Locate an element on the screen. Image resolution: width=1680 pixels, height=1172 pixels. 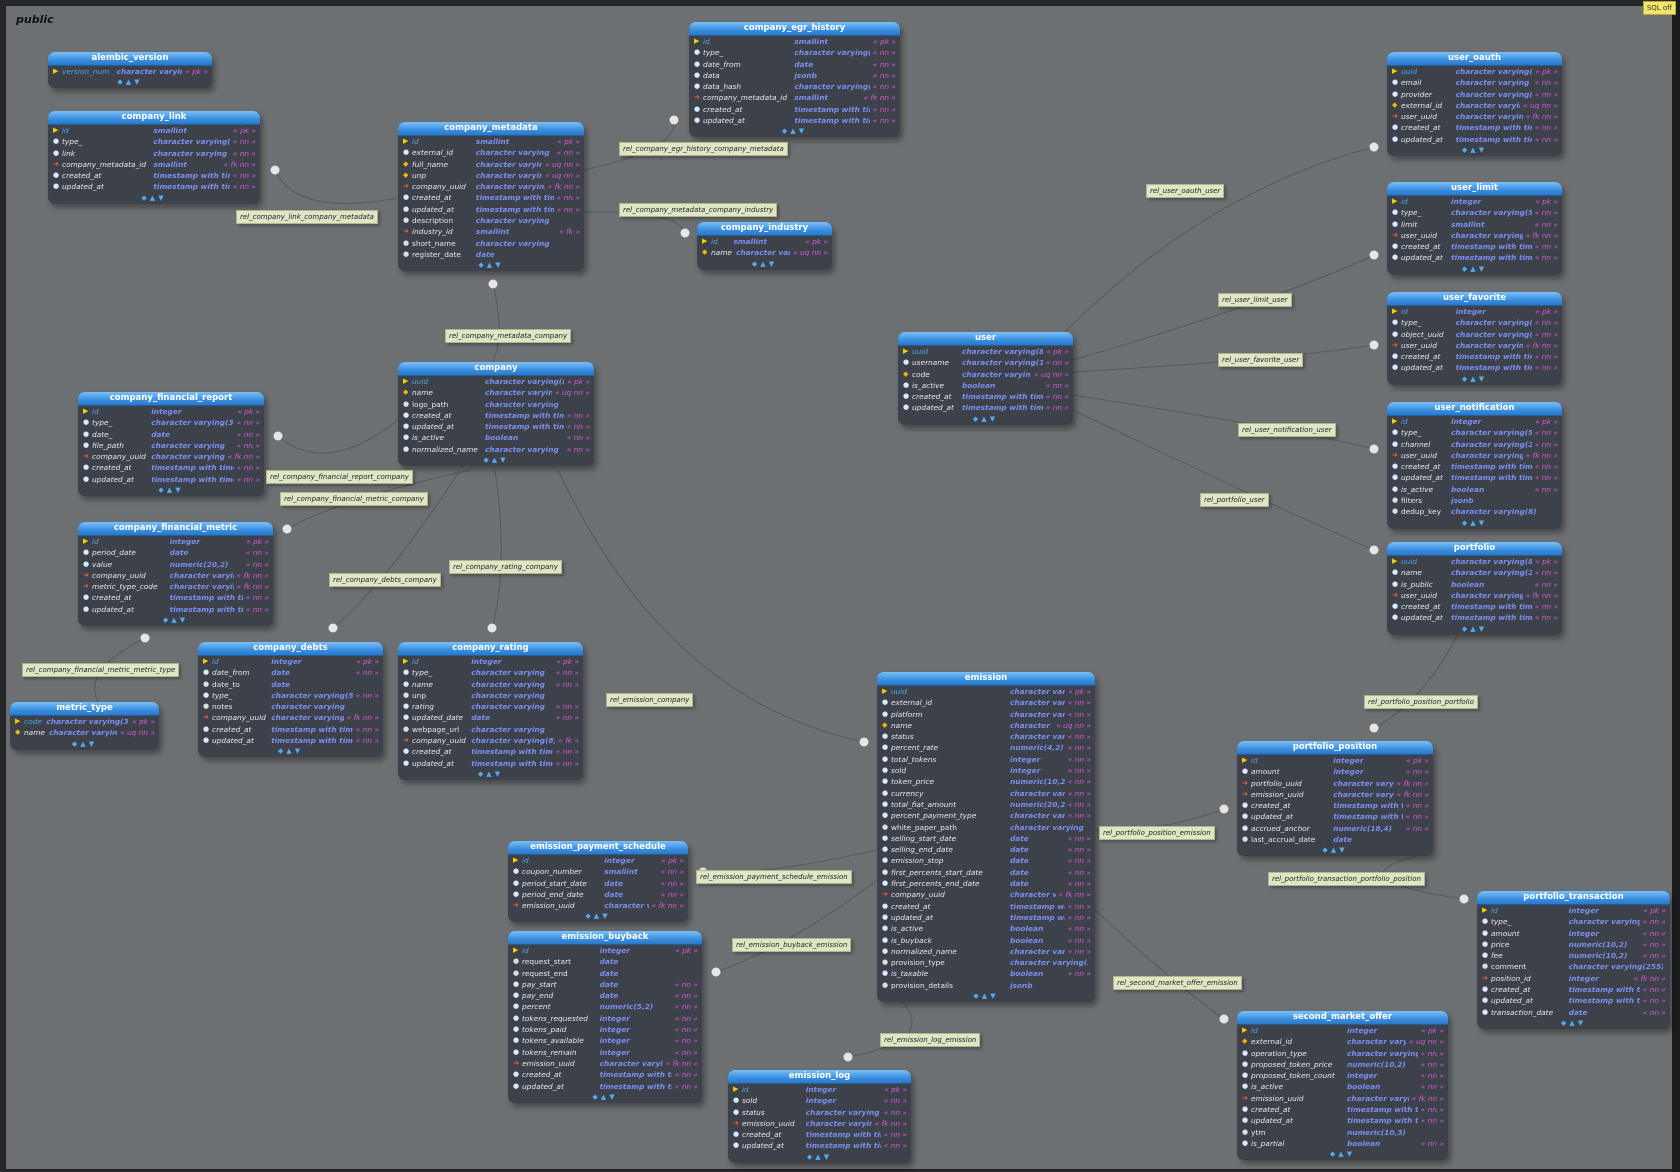
column-row: ● percent_rate numeric(4,2) « nn » is located at coordinates (986, 747).